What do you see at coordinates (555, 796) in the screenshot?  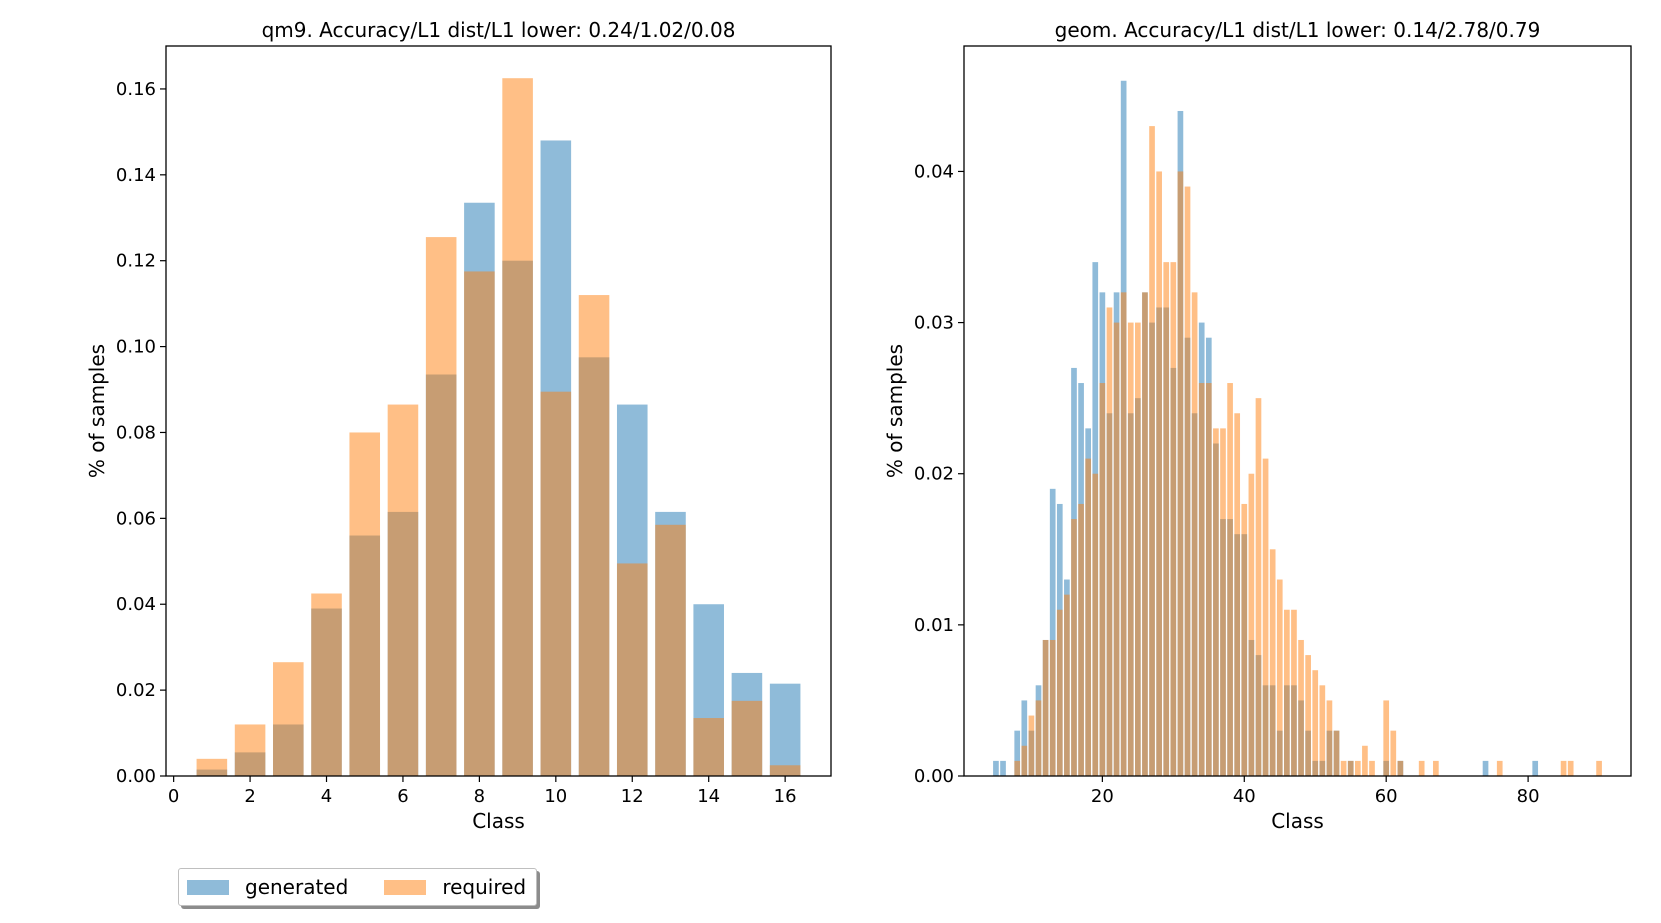 I see `qm9-xtick-label: 10` at bounding box center [555, 796].